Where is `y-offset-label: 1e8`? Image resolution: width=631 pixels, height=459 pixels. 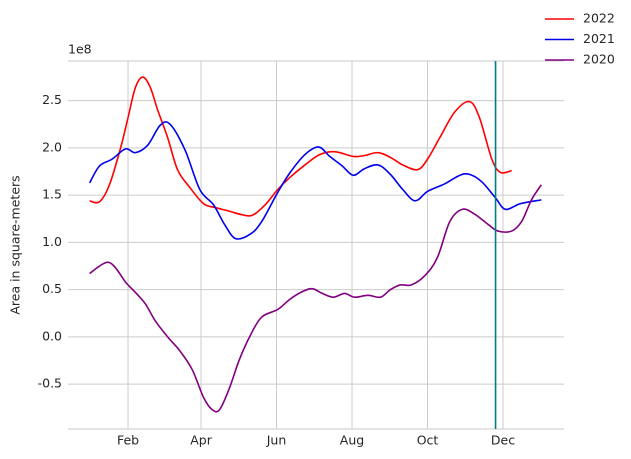 y-offset-label: 1e8 is located at coordinates (80, 49).